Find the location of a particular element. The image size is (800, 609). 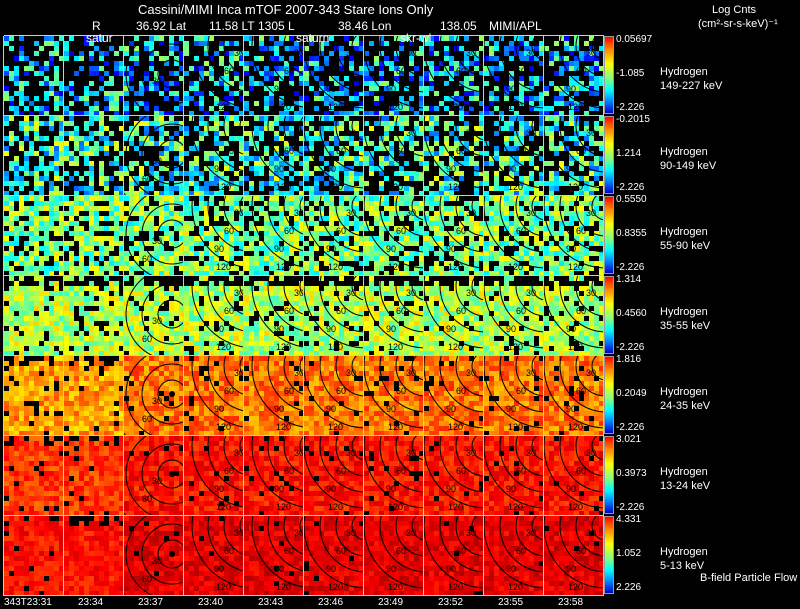

panel-image is located at coordinates (93, 395).